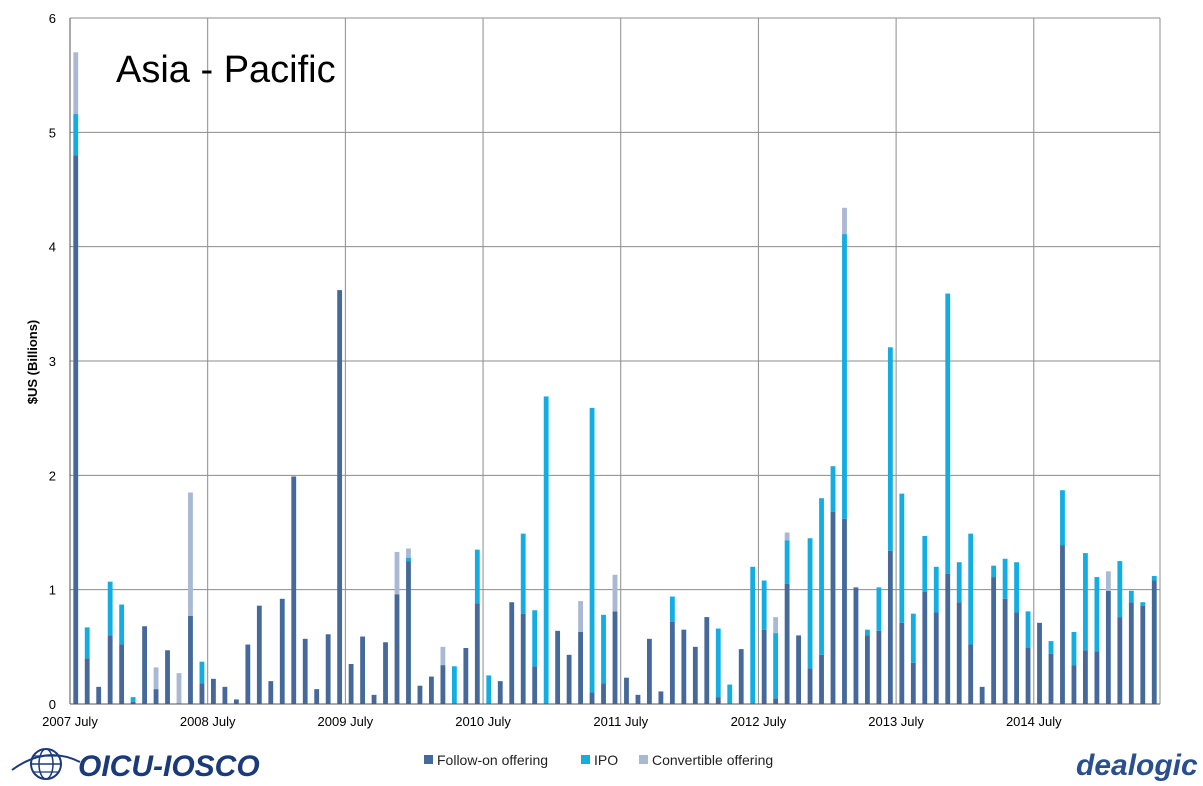 This screenshot has width=1203, height=786. Describe the element at coordinates (896, 721) in the screenshot. I see `x-tick-label: 2013 July` at that location.